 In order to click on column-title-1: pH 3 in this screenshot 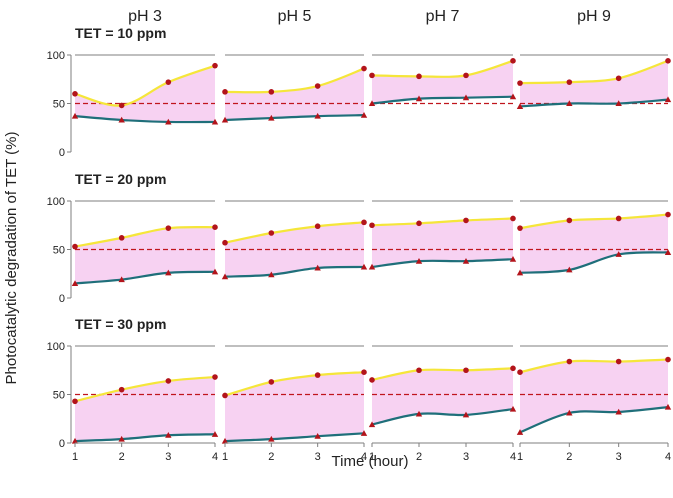, I will do `click(145, 16)`.